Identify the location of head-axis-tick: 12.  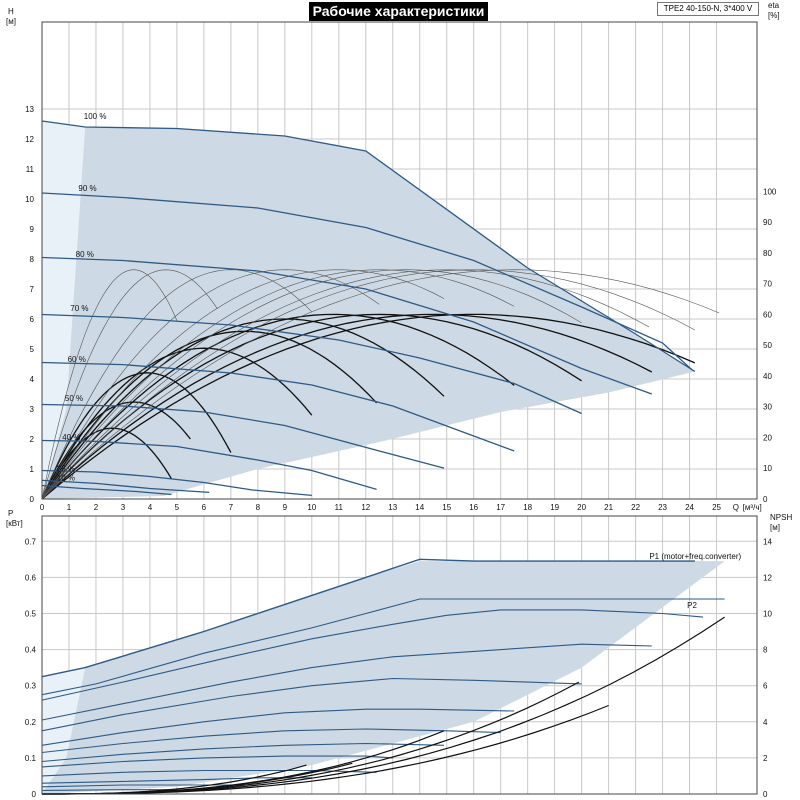
(29, 139).